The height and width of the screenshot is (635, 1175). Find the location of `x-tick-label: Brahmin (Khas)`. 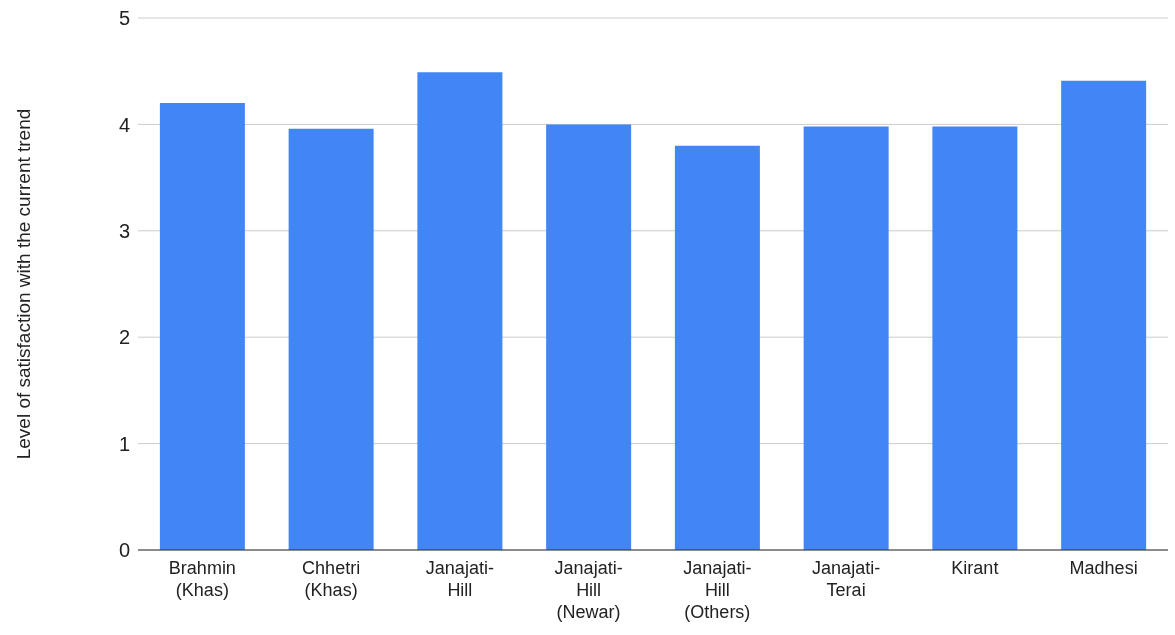

x-tick-label: Brahmin (Khas) is located at coordinates (202, 579).